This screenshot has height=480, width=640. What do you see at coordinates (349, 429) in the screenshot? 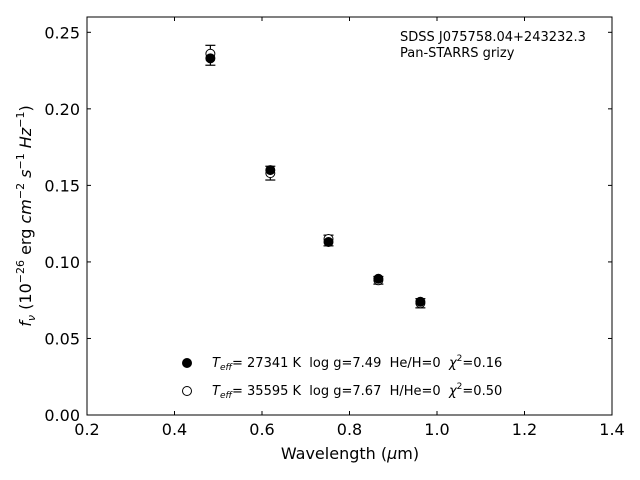
I see `x-tick-label: 0.8` at bounding box center [349, 429].